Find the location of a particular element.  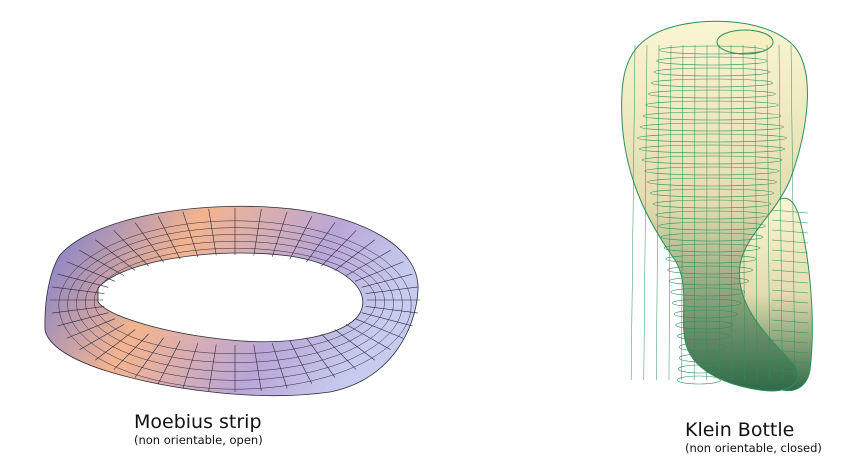

moebius-caption: Moebius strip (non orientable, open) is located at coordinates (198, 429).